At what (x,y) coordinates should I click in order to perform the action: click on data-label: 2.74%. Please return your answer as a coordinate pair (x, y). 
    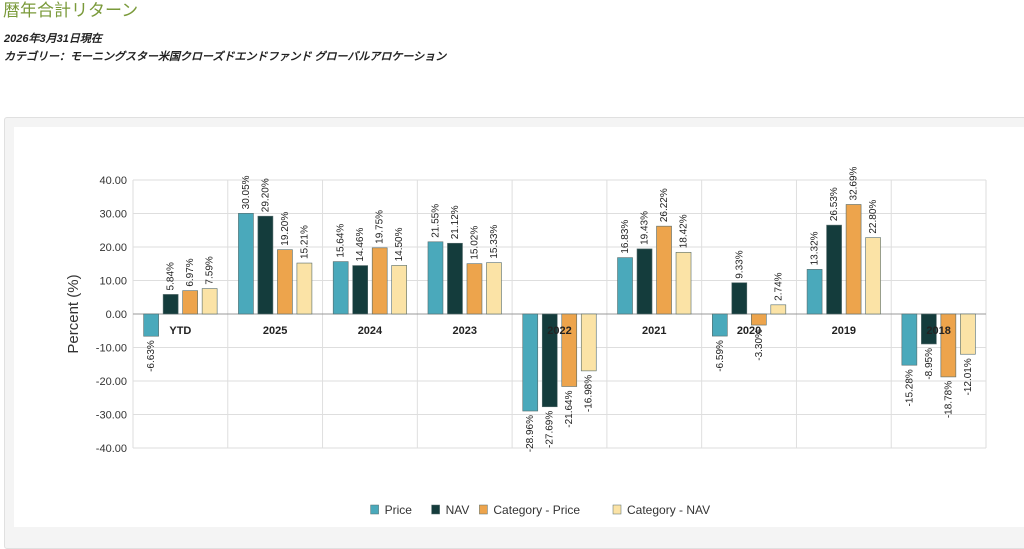
    Looking at the image, I should click on (778, 286).